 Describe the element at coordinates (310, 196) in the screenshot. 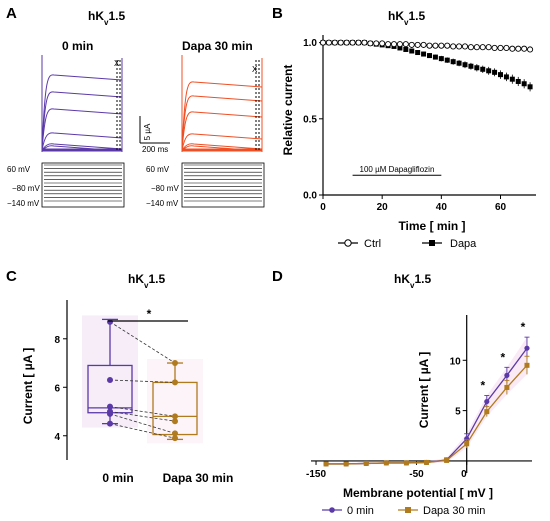

I see `panel-b-y-tick-label: 0.0` at that location.